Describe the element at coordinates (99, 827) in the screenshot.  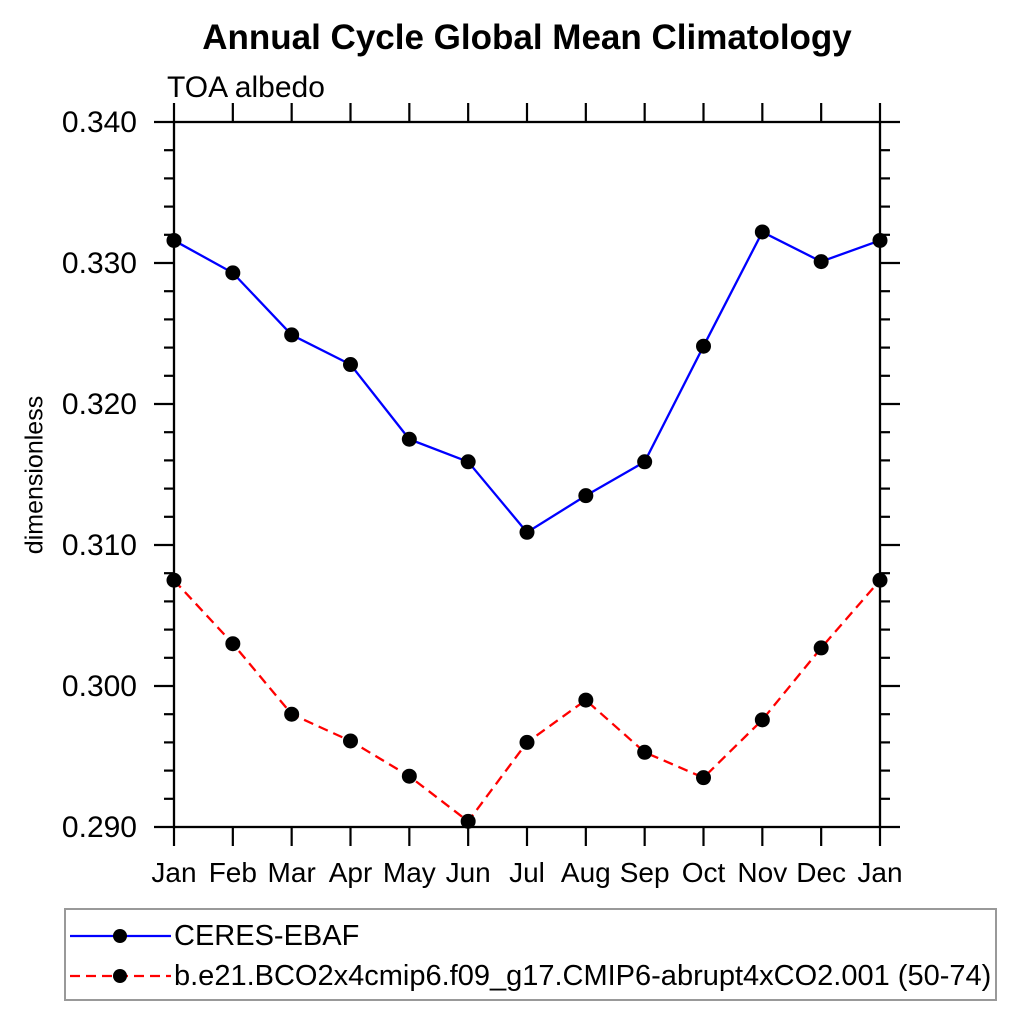
I see `y-tick-label: 0.290` at that location.